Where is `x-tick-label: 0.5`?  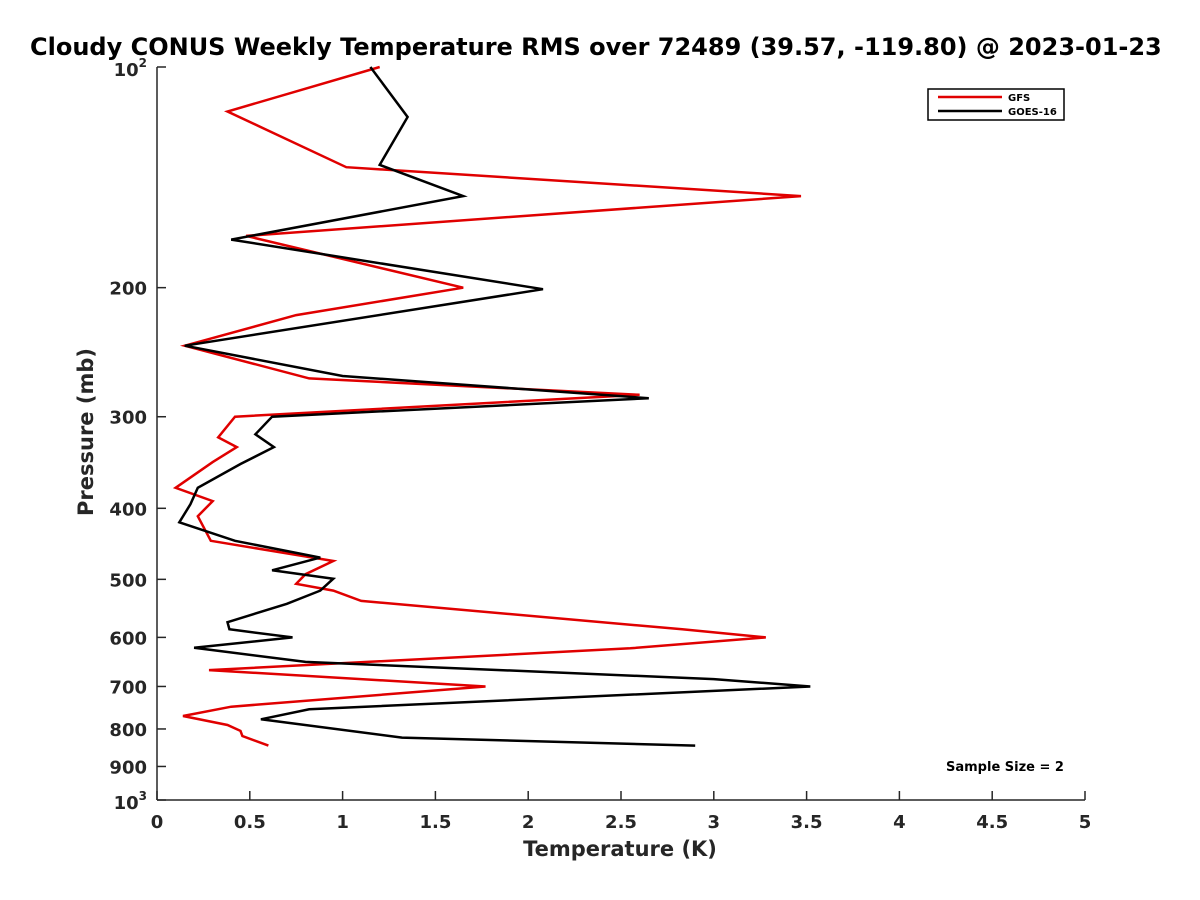
x-tick-label: 0.5 is located at coordinates (250, 822).